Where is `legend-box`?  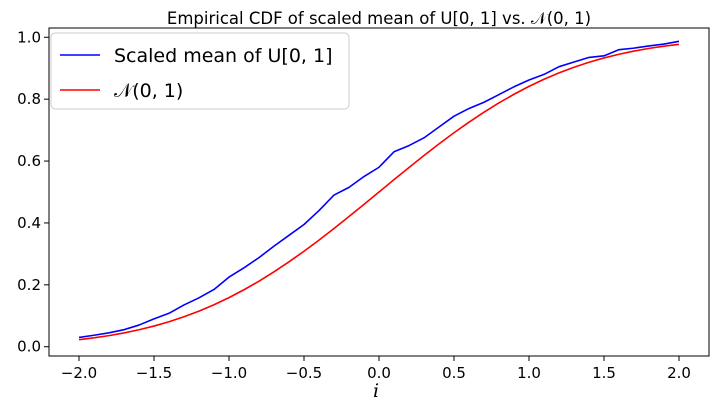 legend-box is located at coordinates (200, 71).